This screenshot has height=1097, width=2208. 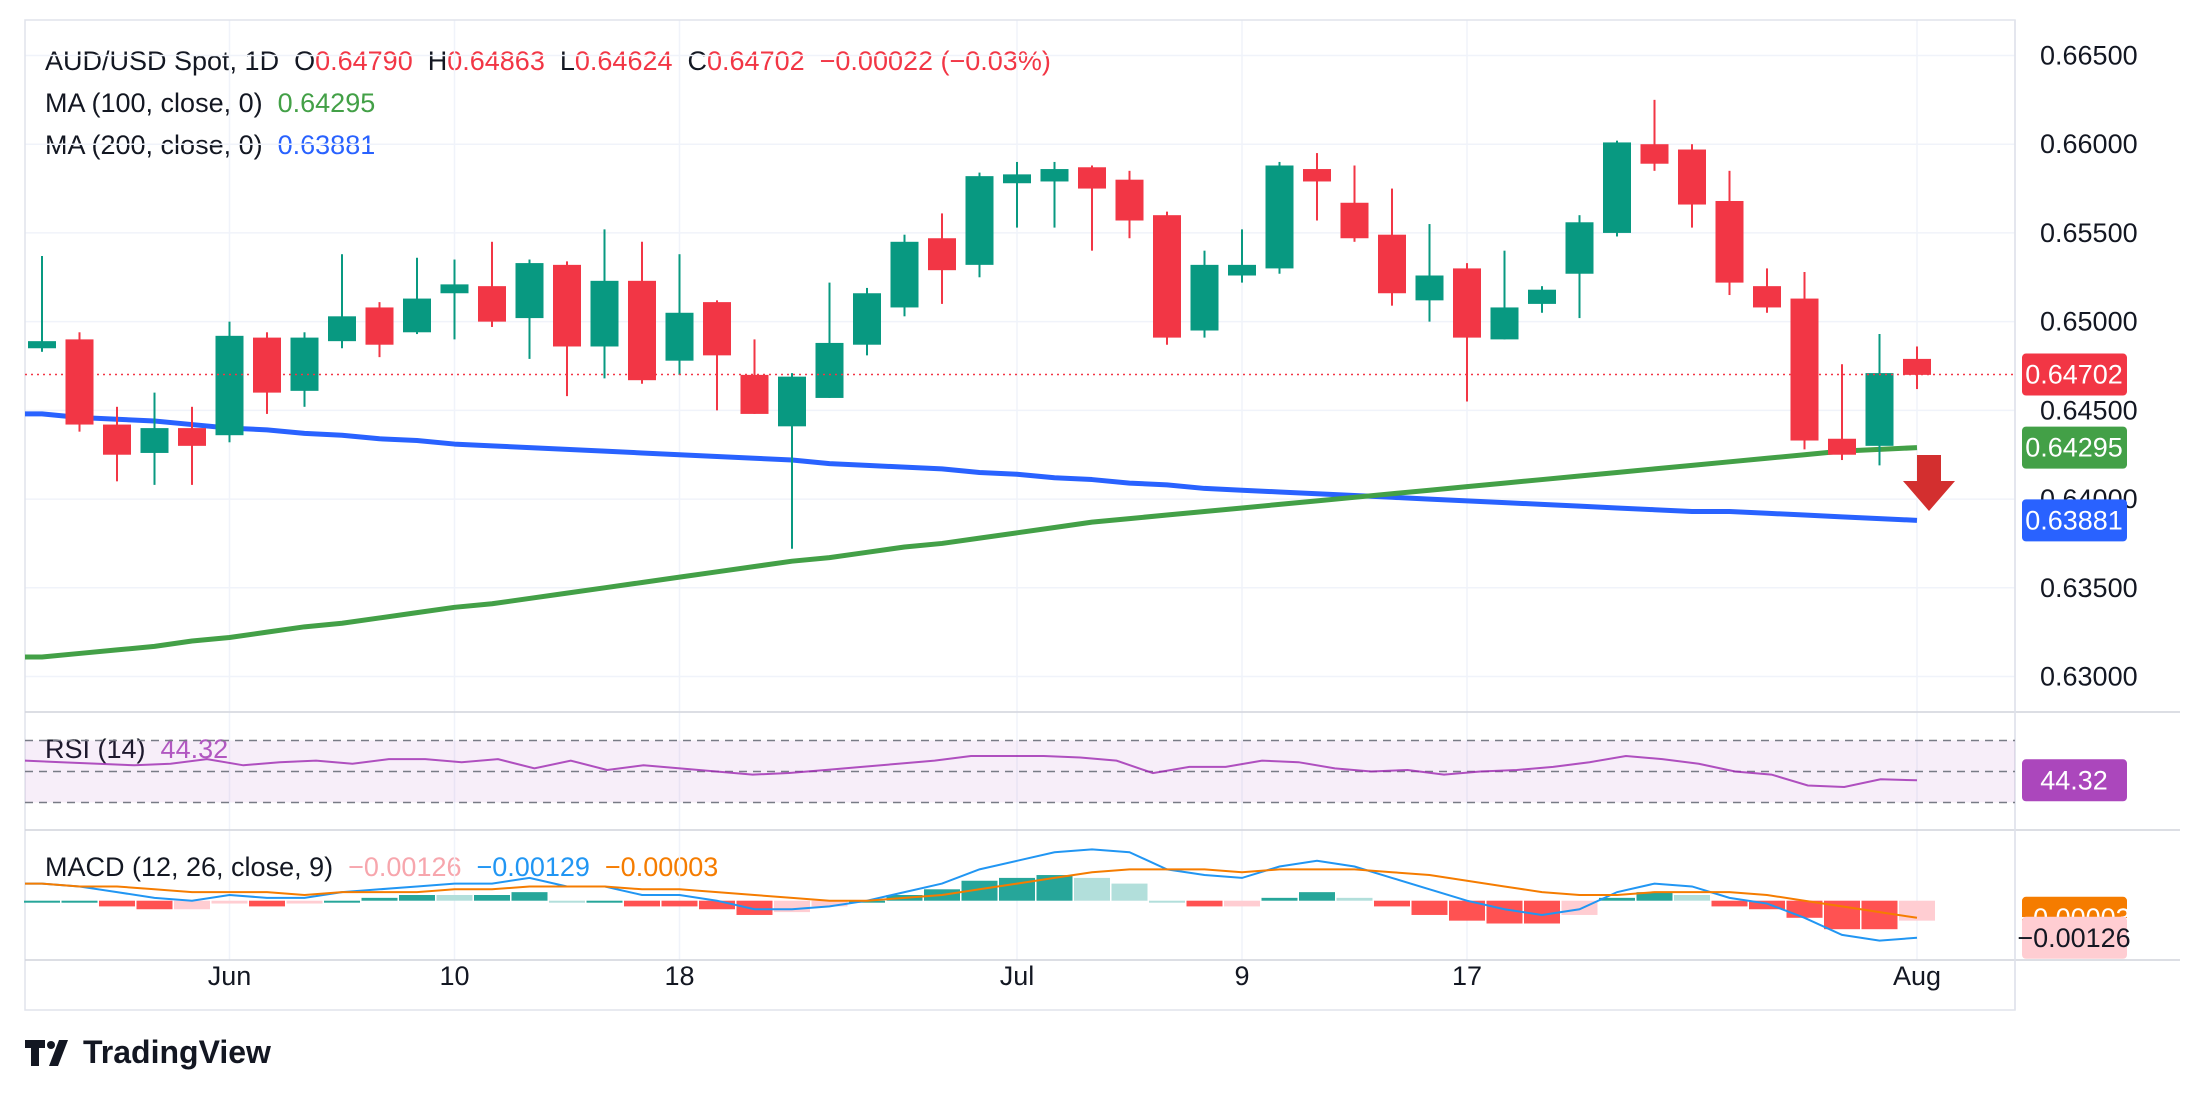 I want to click on macd-hist-badge-text: −0.00126, so click(x=2073, y=938).